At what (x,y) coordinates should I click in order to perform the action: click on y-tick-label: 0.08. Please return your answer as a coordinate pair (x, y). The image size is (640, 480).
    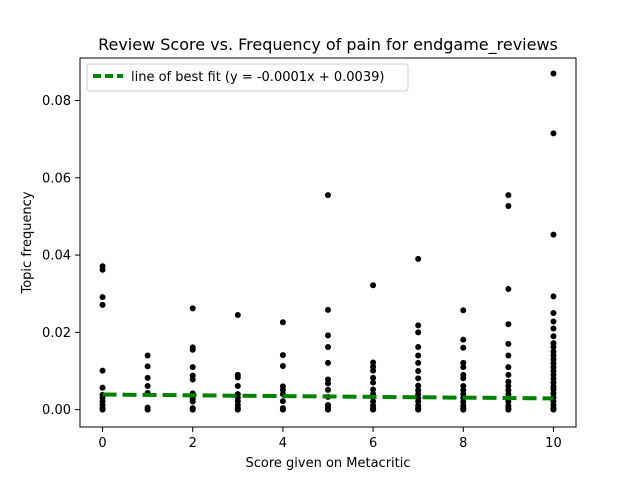
    Looking at the image, I should click on (56, 101).